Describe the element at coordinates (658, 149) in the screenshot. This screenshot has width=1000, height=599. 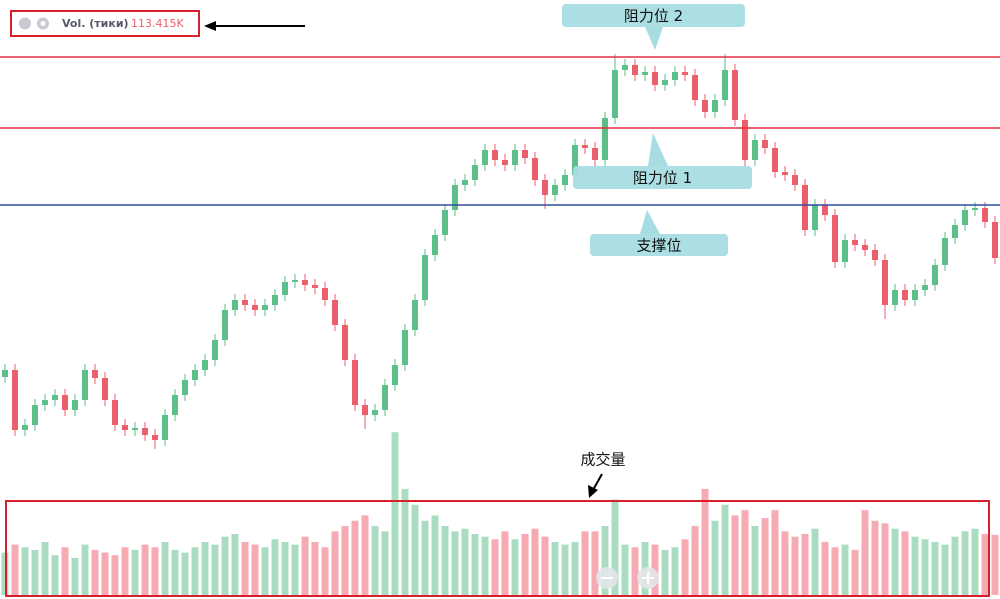
I see `callout-pointer` at that location.